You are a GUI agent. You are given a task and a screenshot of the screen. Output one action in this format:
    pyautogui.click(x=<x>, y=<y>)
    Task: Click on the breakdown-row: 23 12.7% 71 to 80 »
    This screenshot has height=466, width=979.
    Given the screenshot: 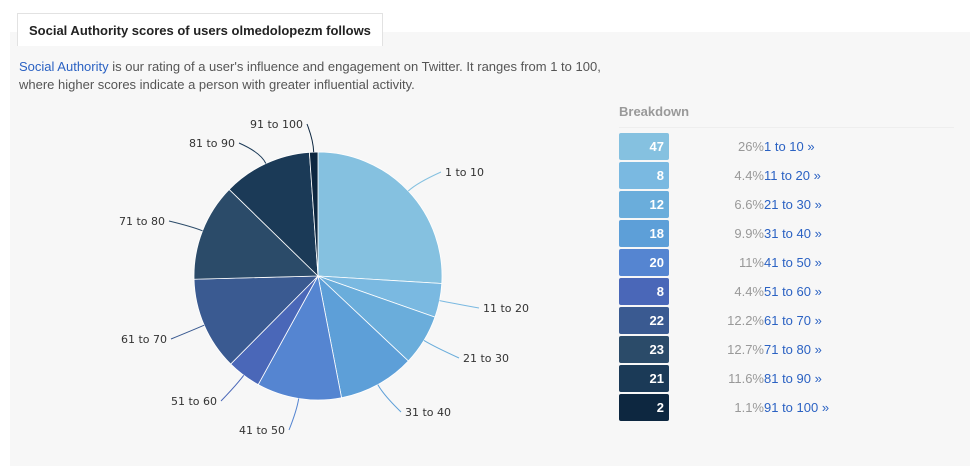 What is the action you would take?
    pyautogui.click(x=789, y=349)
    